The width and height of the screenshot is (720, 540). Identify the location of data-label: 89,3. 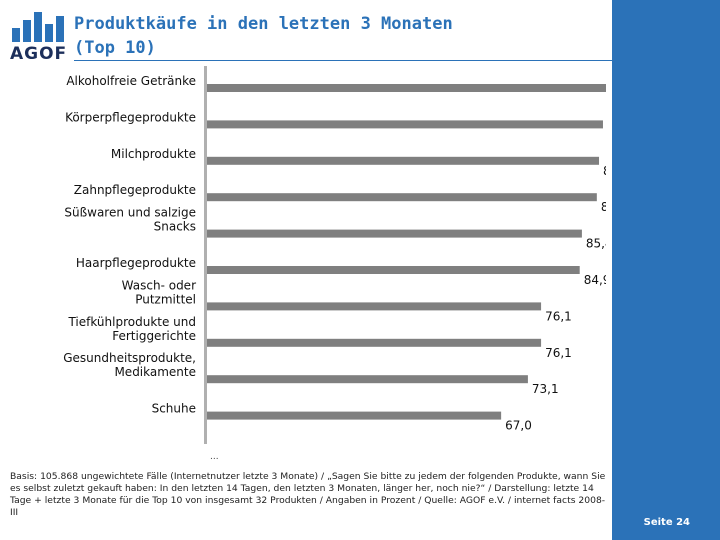
(604, 171).